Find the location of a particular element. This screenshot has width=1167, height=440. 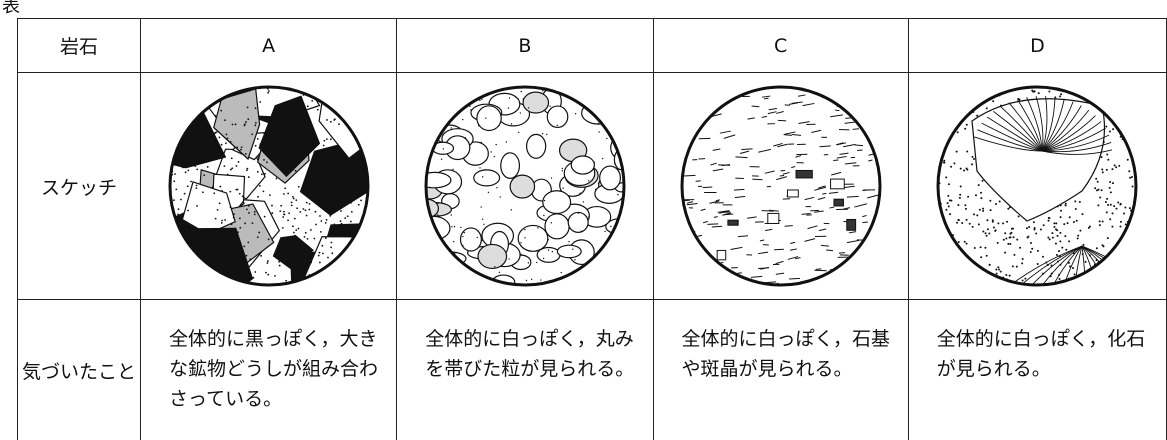

note-text: 全体的に黒っぽく，大きな鉱物どうしが組み合わさっている。 is located at coordinates (268, 357).